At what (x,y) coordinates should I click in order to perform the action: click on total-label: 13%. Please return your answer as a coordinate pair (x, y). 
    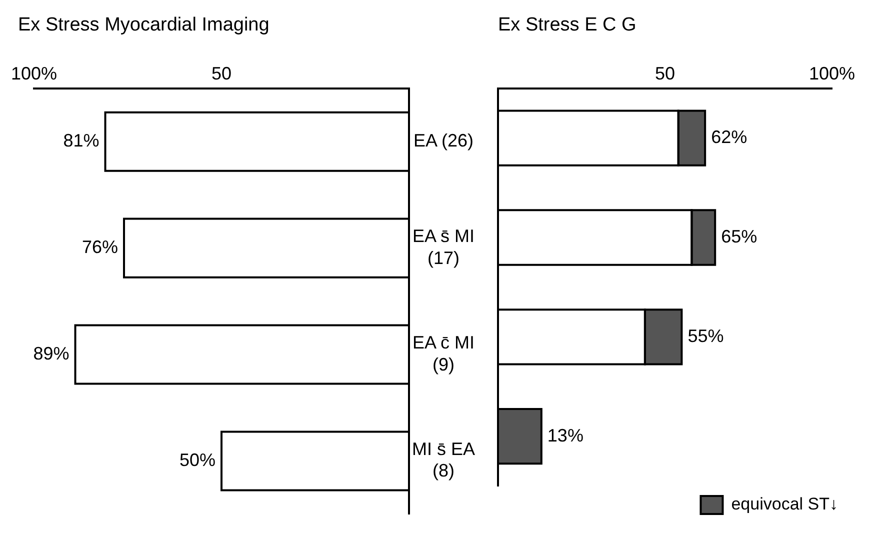
    Looking at the image, I should click on (565, 435).